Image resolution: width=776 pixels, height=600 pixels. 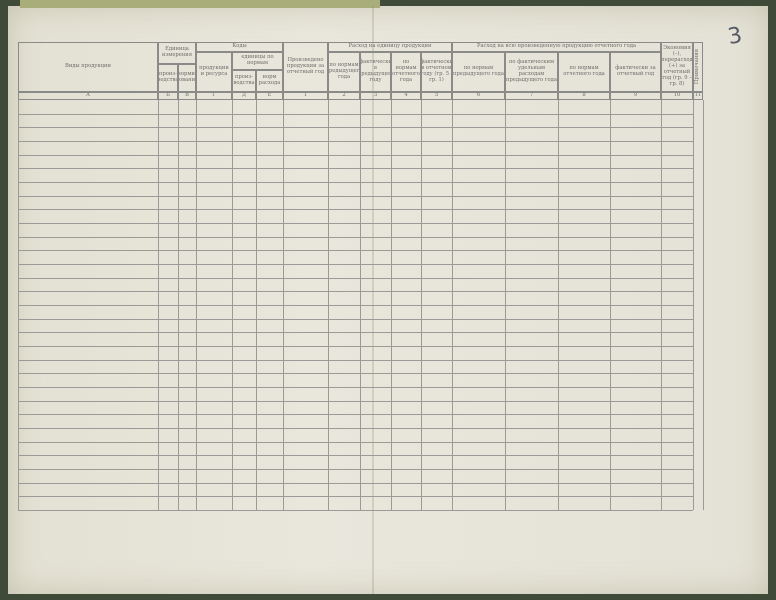 I want to click on header-cell-text: продукции и ресурса, so click(x=214, y=71).